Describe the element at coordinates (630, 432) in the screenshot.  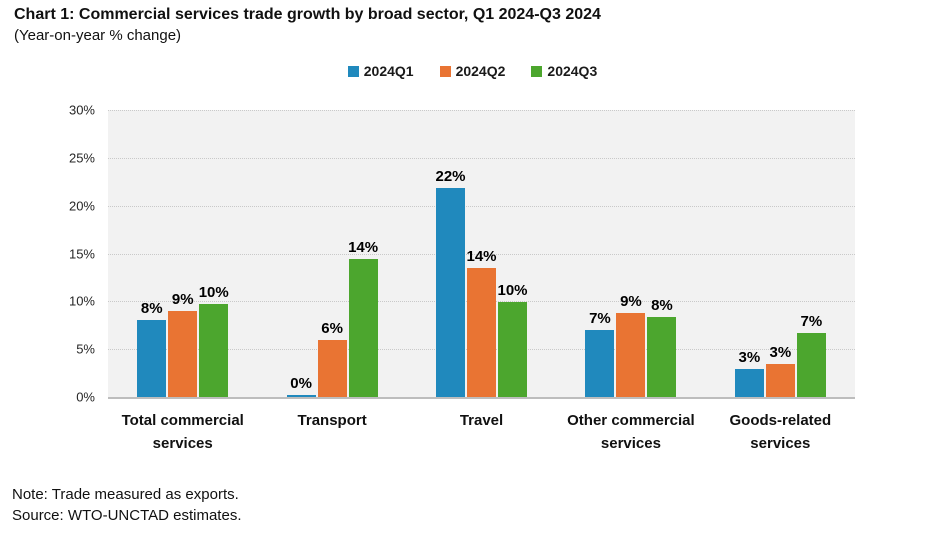
I see `x-category-label: Other commercial services` at that location.